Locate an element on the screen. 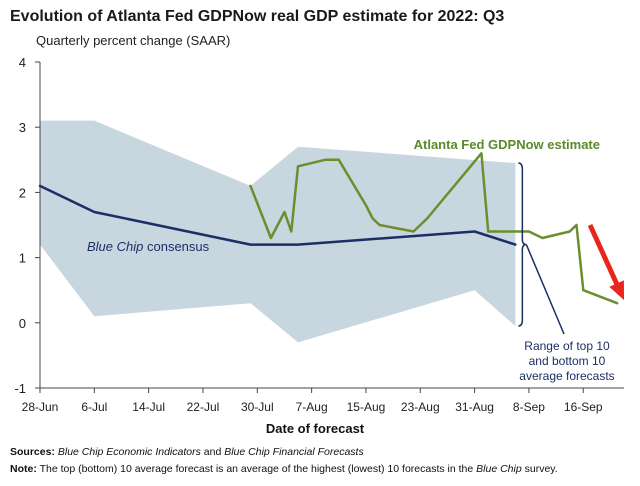 Image resolution: width=640 pixels, height=486 pixels. sources-text-3: Blue Chip Financial Forecasts is located at coordinates (294, 452).